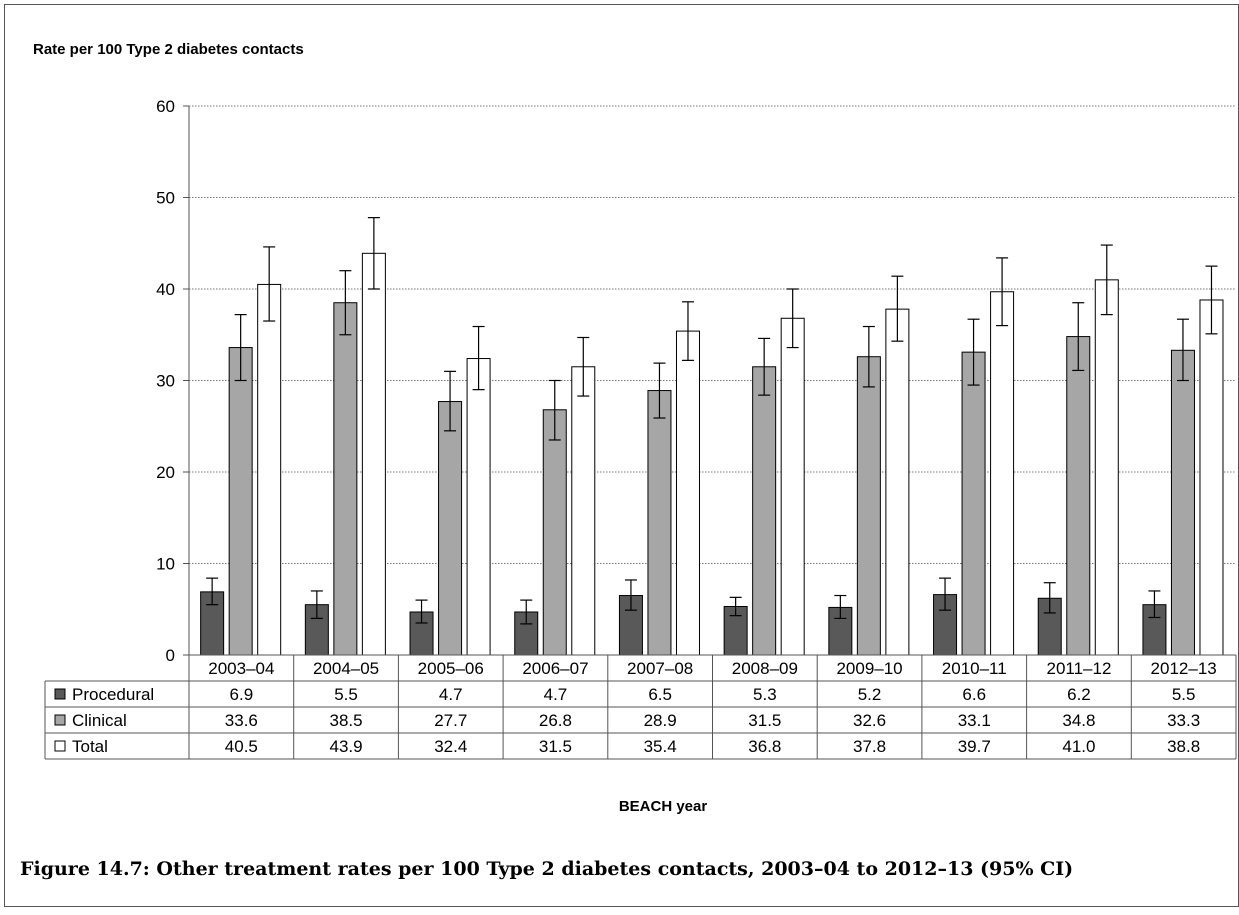 The width and height of the screenshot is (1239, 915). I want to click on y-tick-label: 40, so click(165, 289).